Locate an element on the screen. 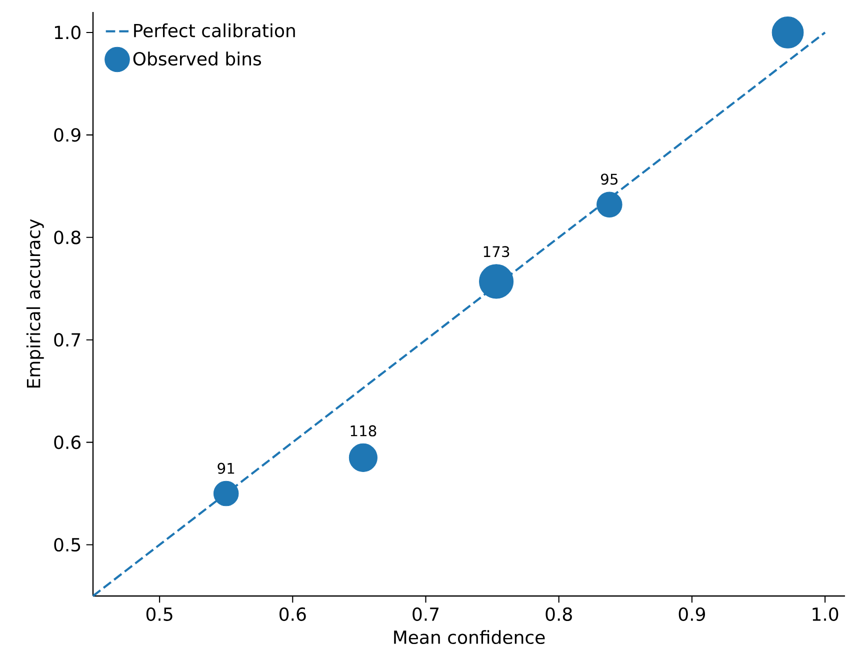 Image resolution: width=846 pixels, height=659 pixels. x-tick-label: 0.6 is located at coordinates (293, 614).